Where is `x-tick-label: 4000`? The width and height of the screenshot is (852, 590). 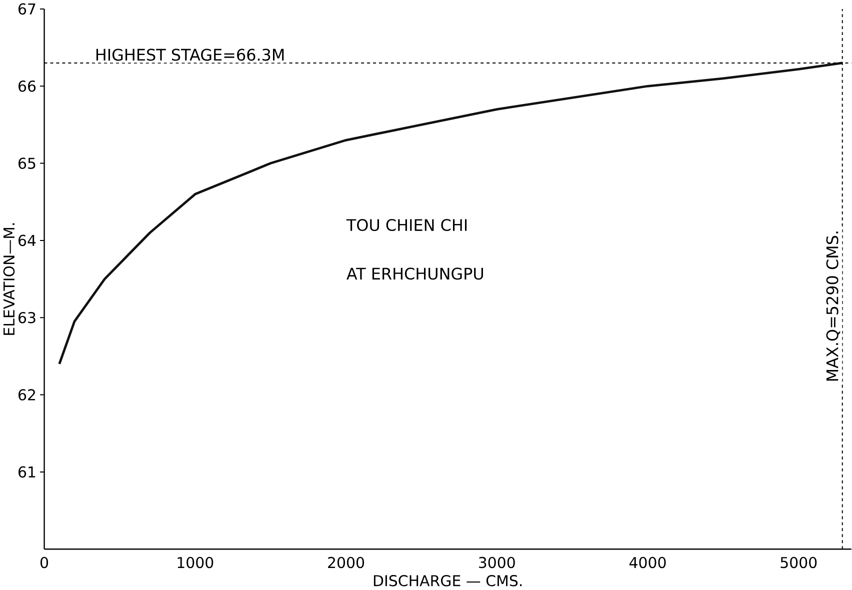
x-tick-label: 4000 is located at coordinates (647, 562).